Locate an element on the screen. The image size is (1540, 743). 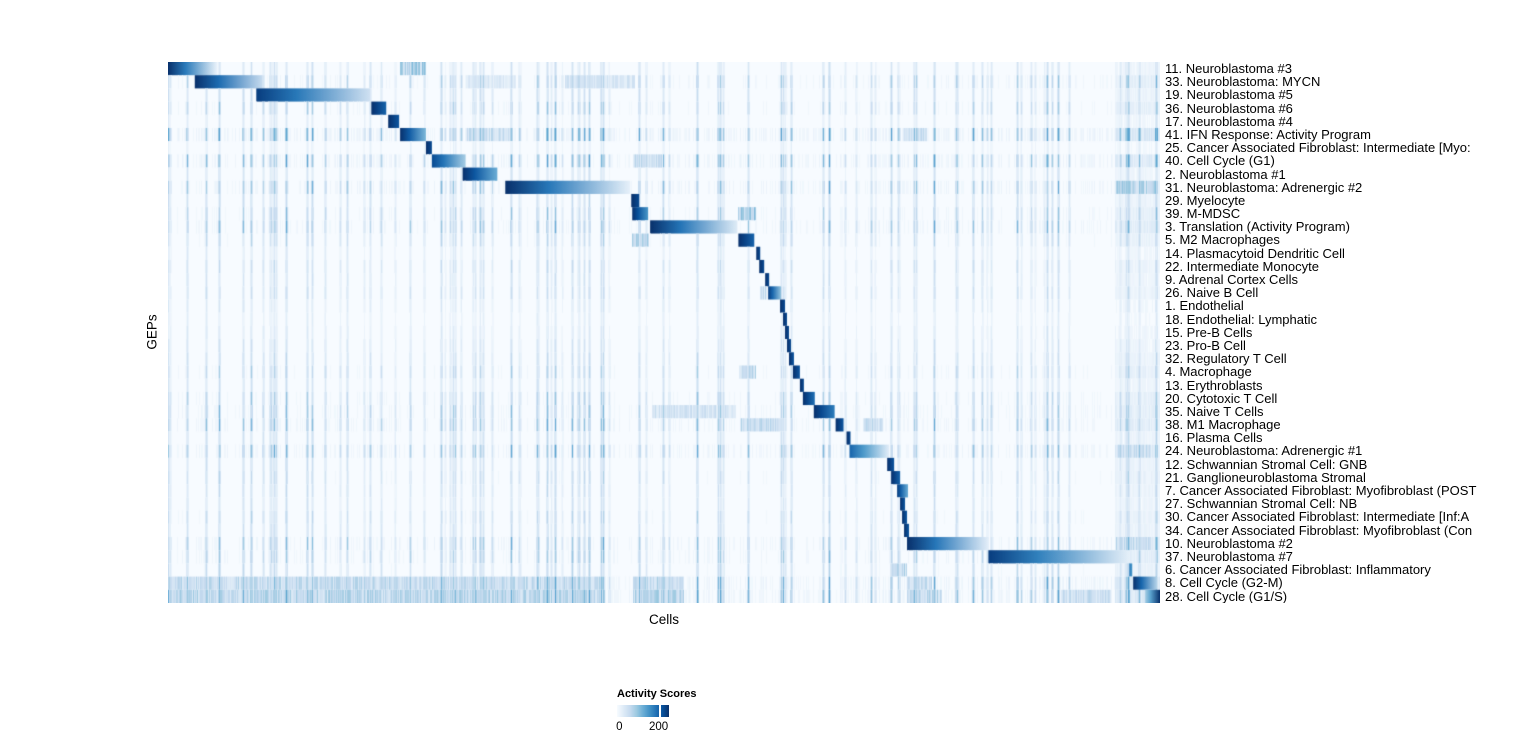
legend-gradient is located at coordinates (643, 711).